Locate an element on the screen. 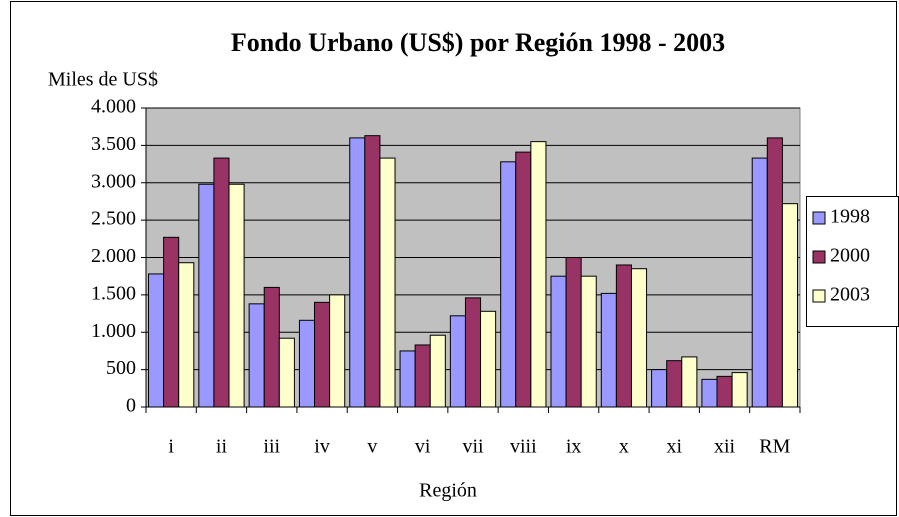  y-tick-label: 1.000 is located at coordinates (113, 331).